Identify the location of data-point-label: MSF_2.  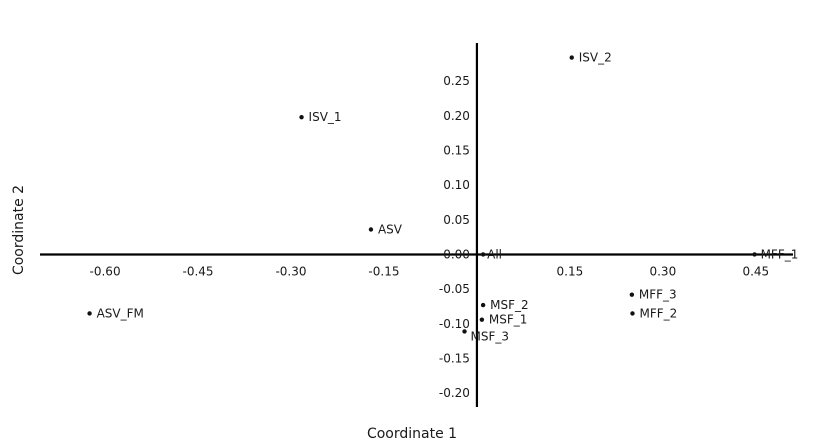
(509, 305).